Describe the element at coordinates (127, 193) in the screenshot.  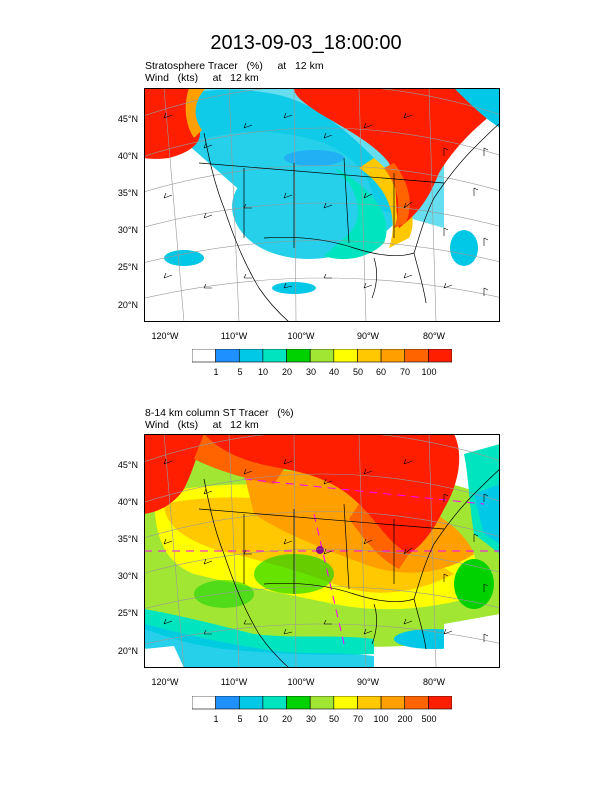
I see `panel1-lat-35: 35°N` at that location.